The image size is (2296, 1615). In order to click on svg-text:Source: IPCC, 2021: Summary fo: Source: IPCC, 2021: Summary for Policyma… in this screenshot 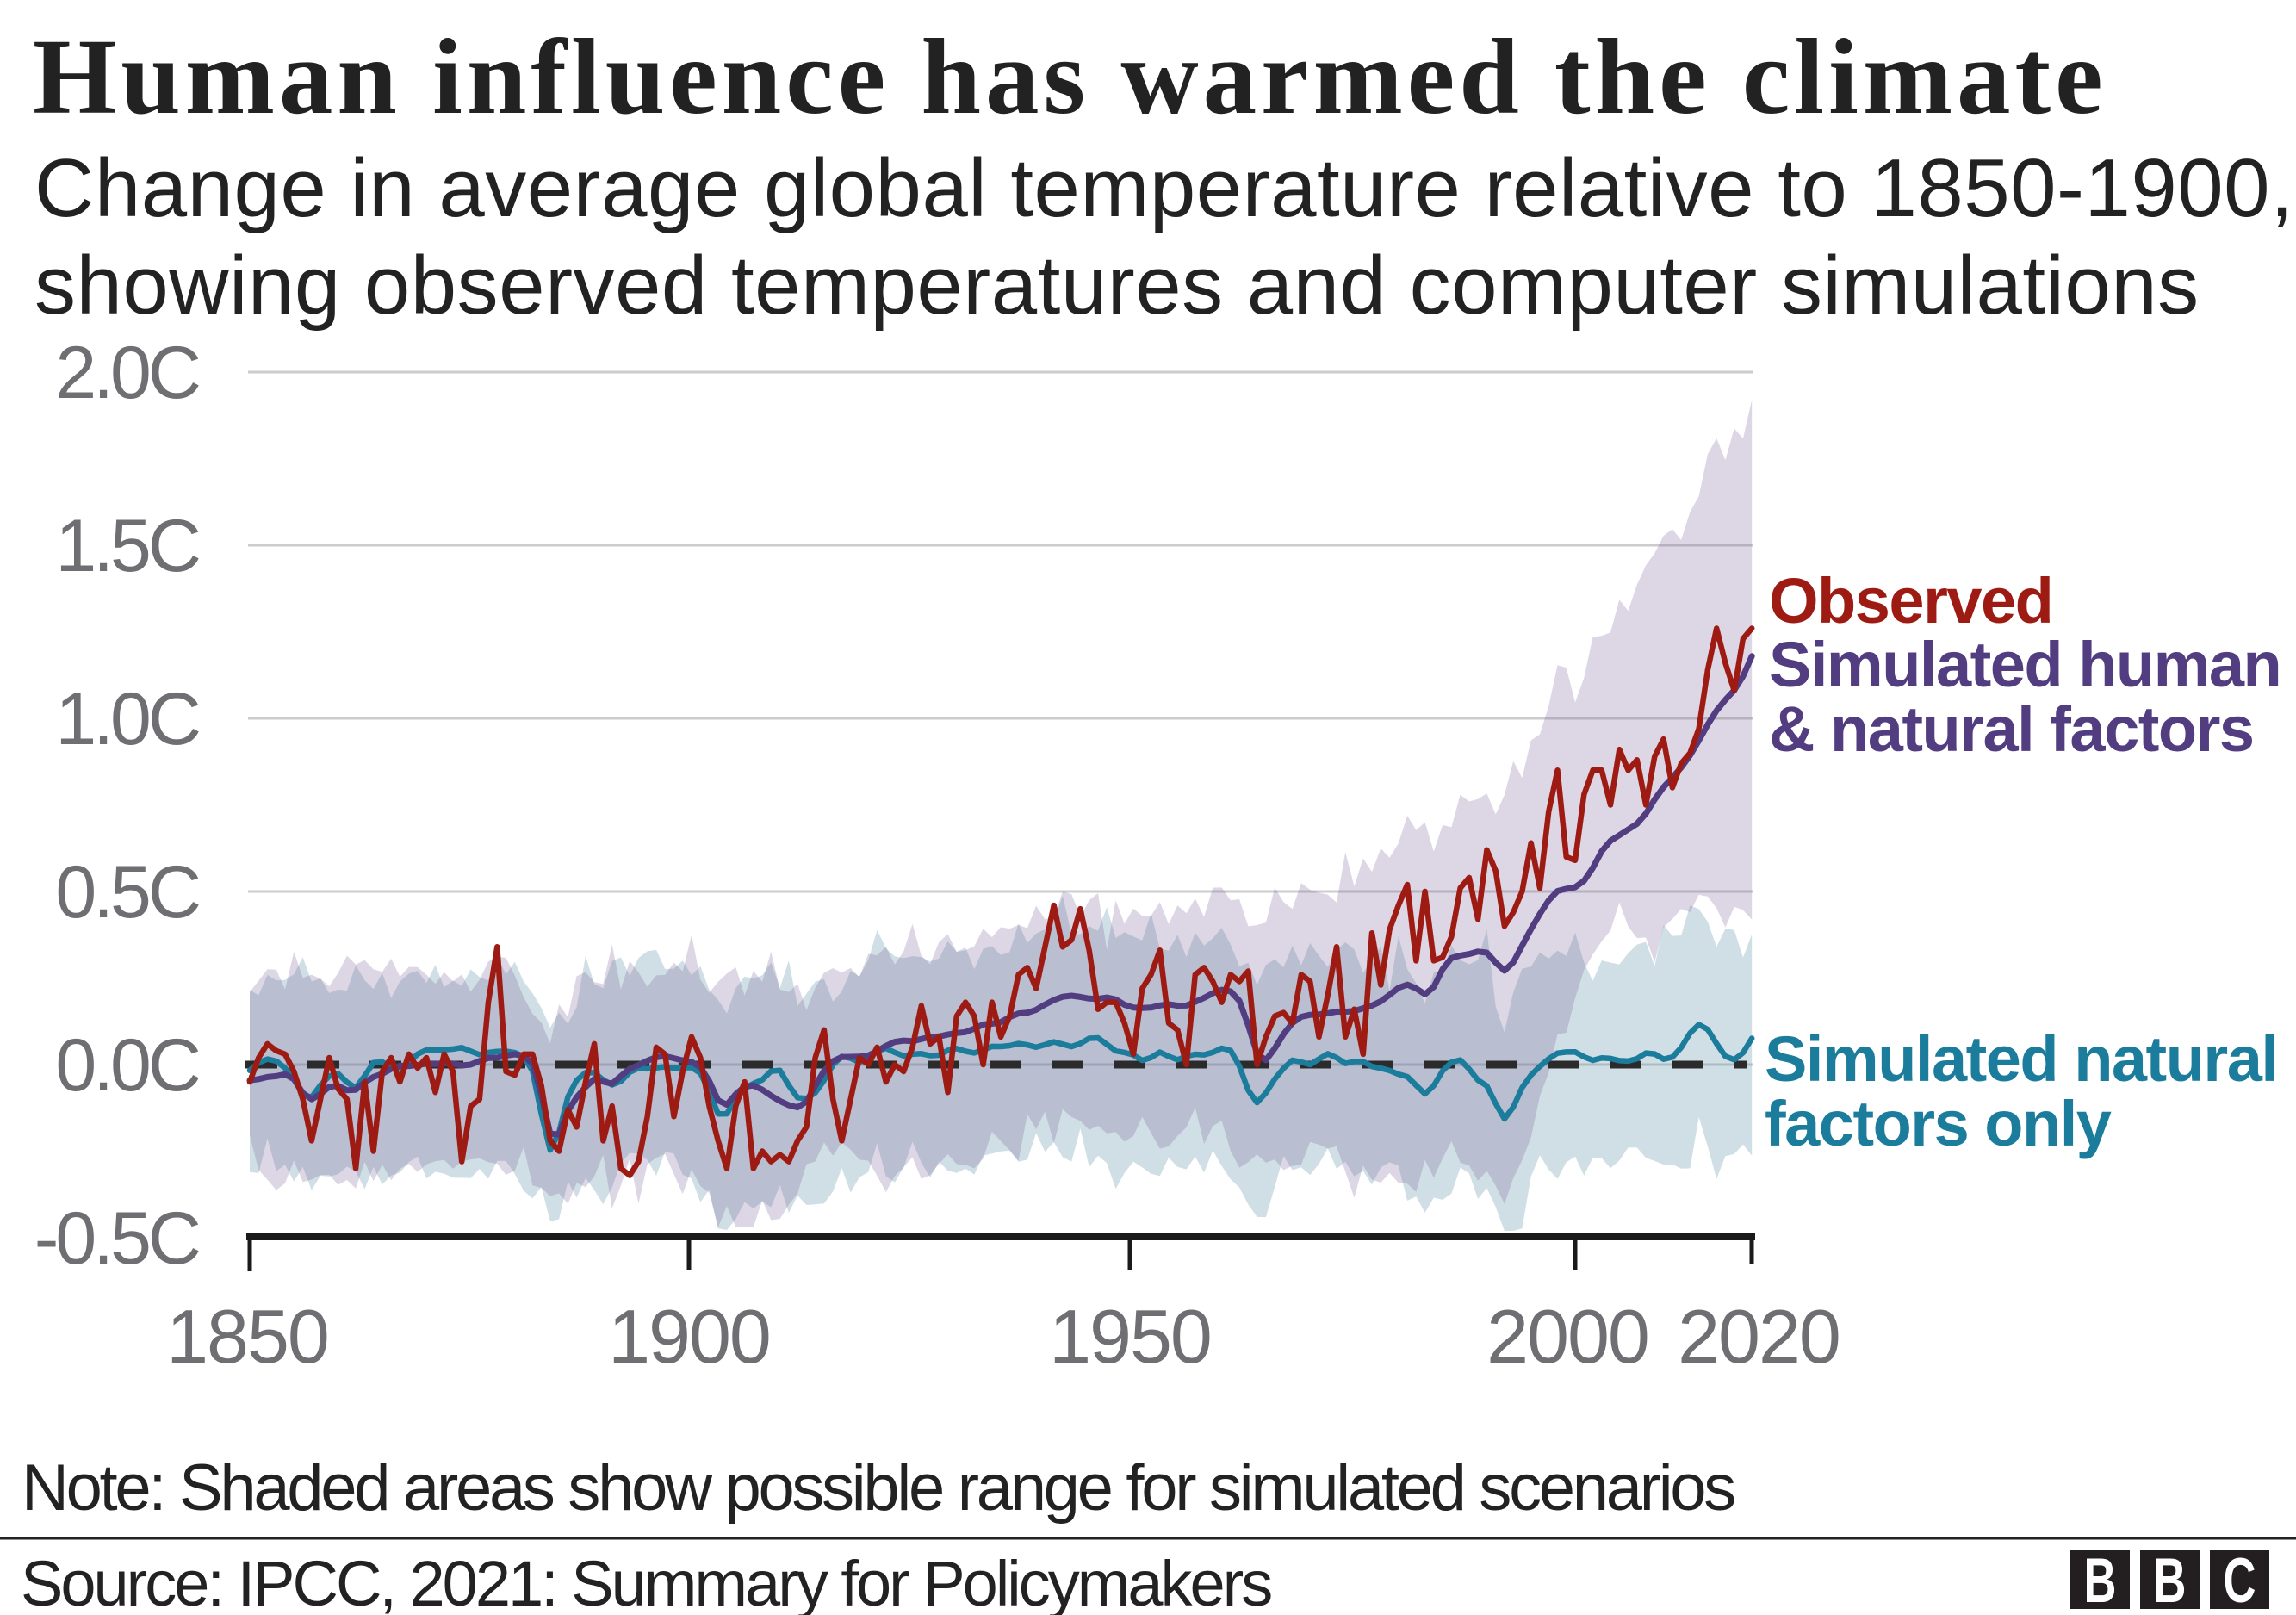, I will do `click(646, 1582)`.